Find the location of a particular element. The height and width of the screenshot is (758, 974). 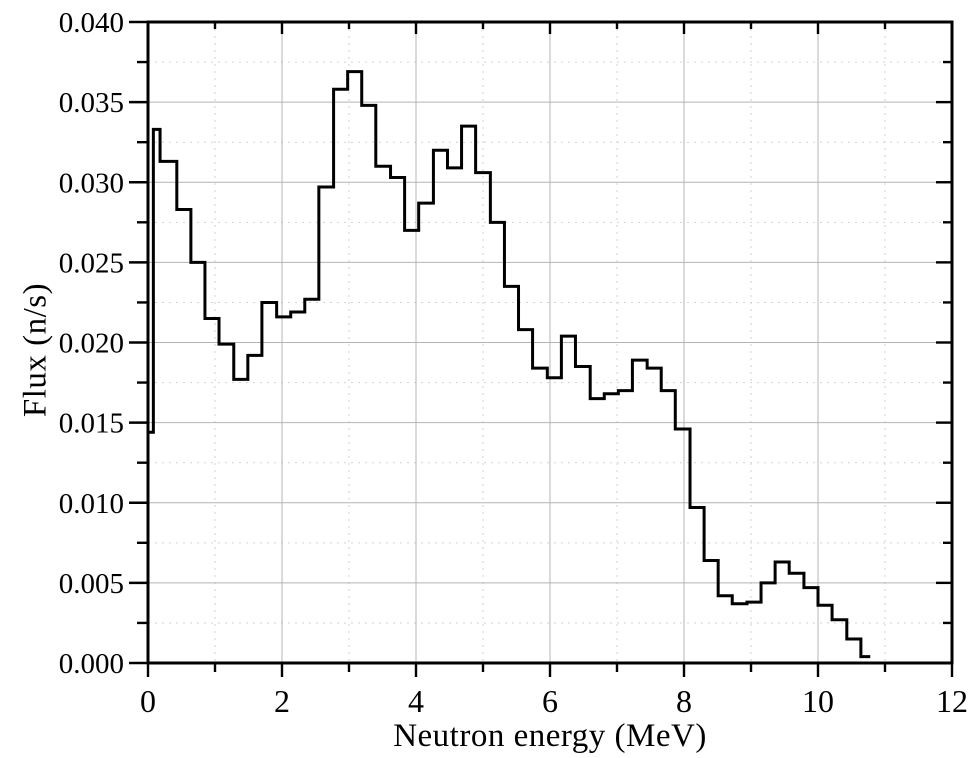

x-tick-label: 2 is located at coordinates (282, 701).